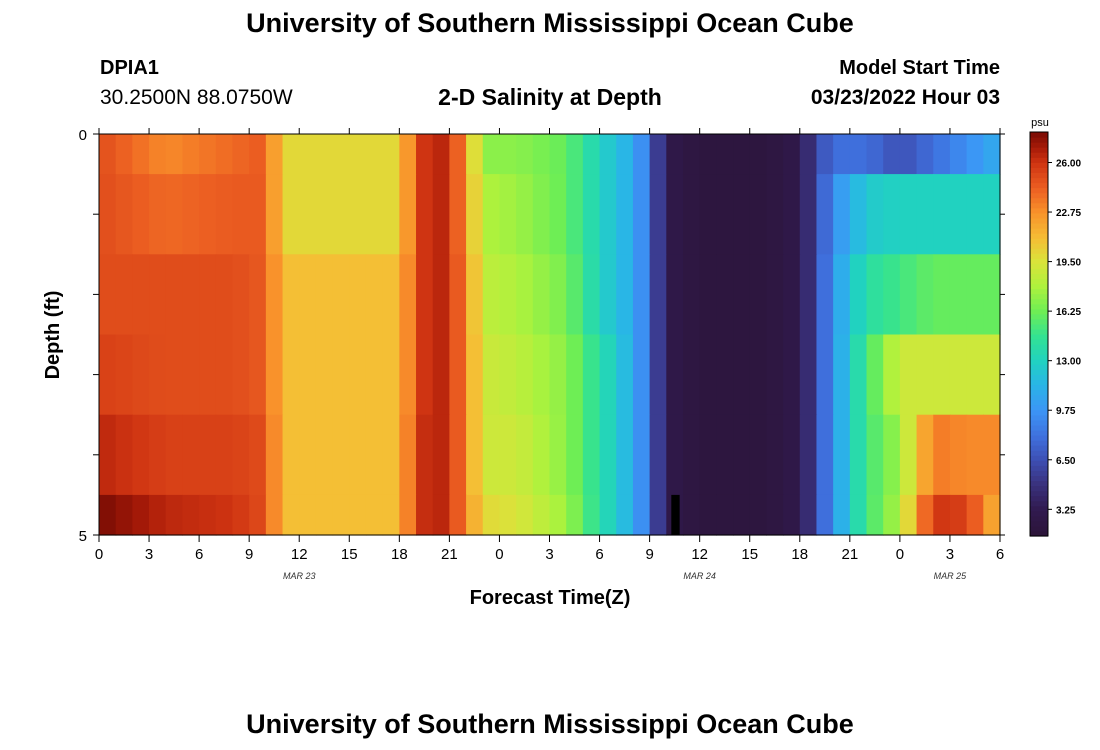  Describe the element at coordinates (550, 598) in the screenshot. I see `x-axis-label: Forecast Time(Z)` at that location.